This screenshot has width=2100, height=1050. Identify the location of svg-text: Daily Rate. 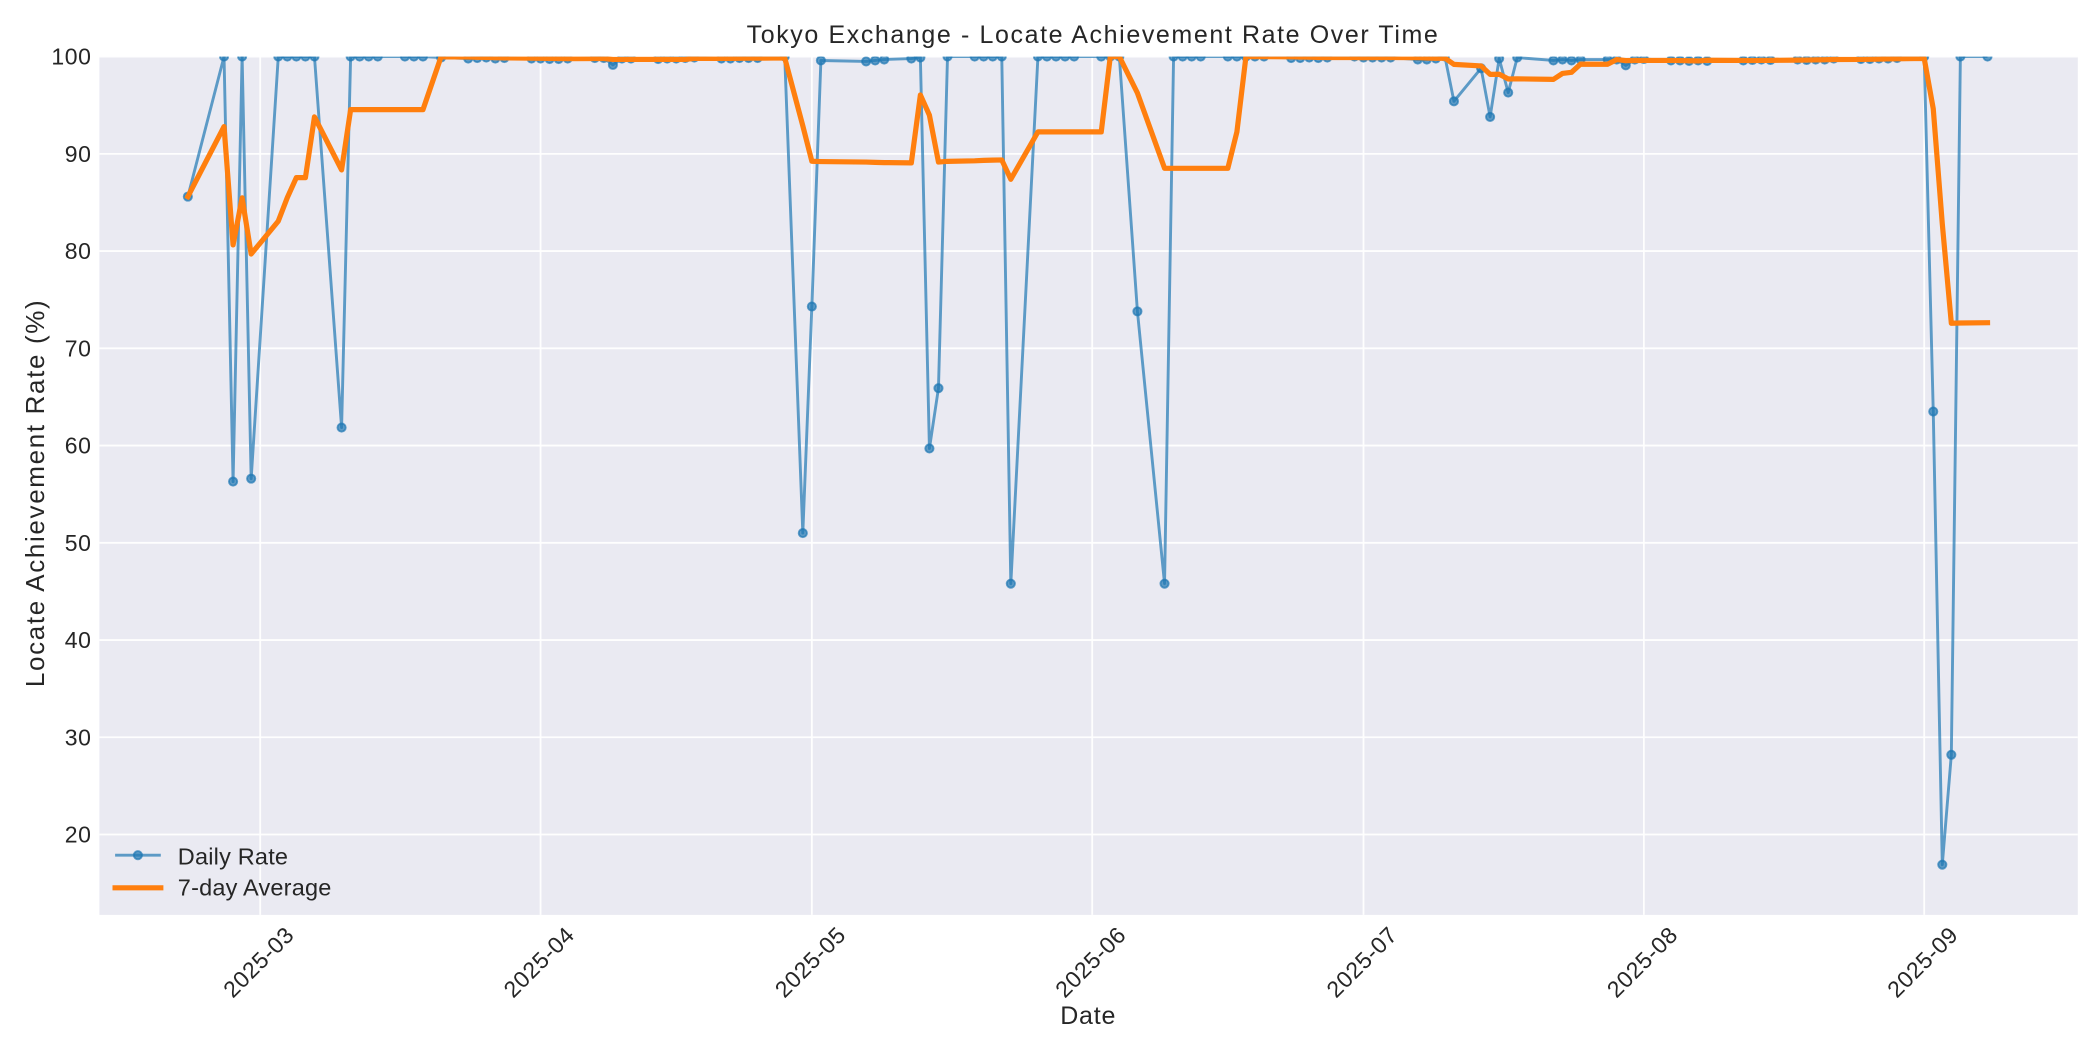
(233, 856).